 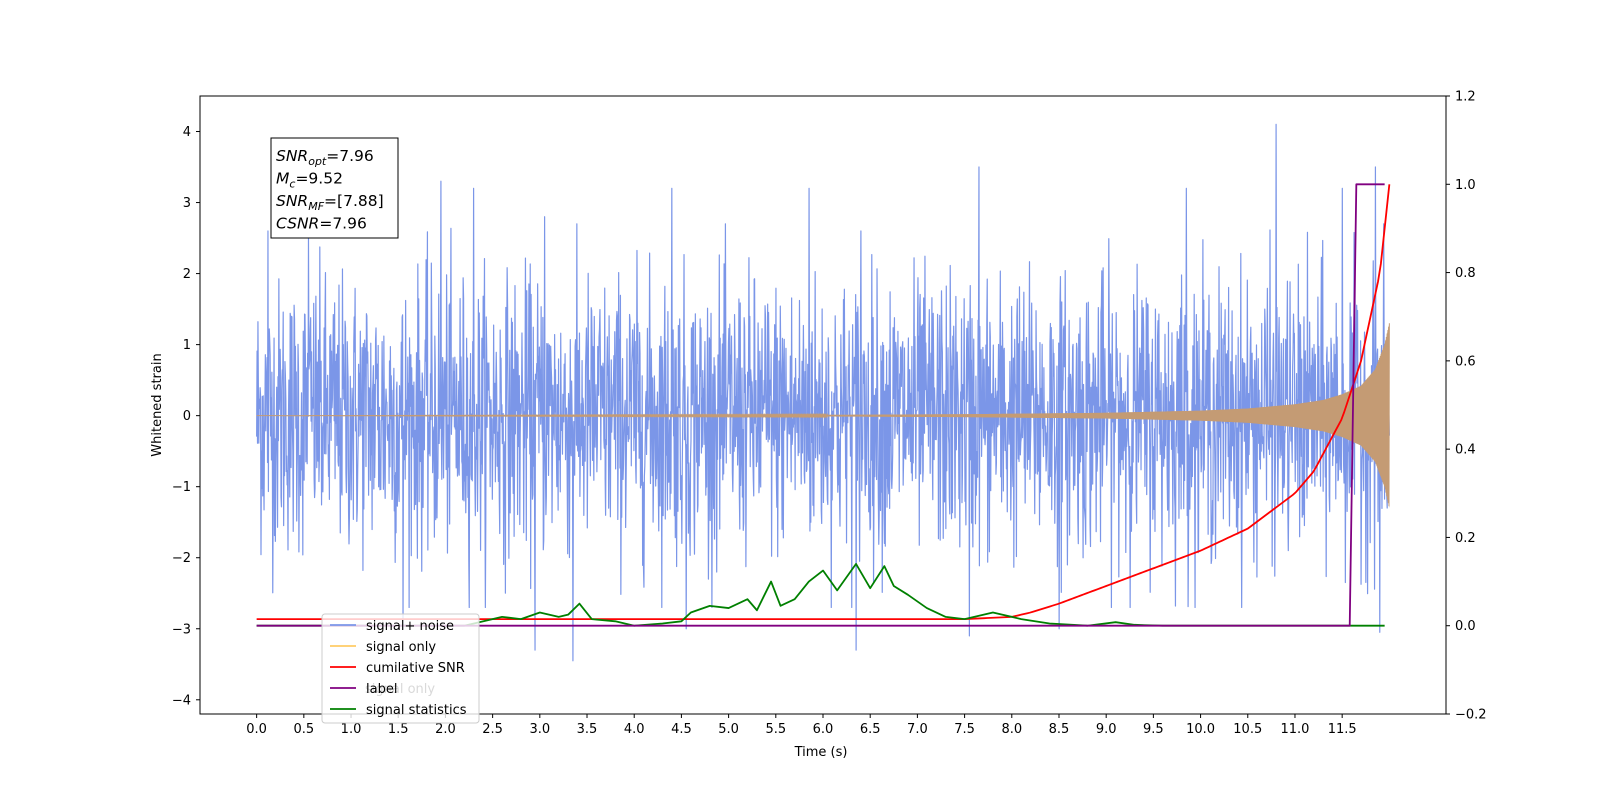 I want to click on x-tick-label: 10.0, so click(x=1200, y=729).